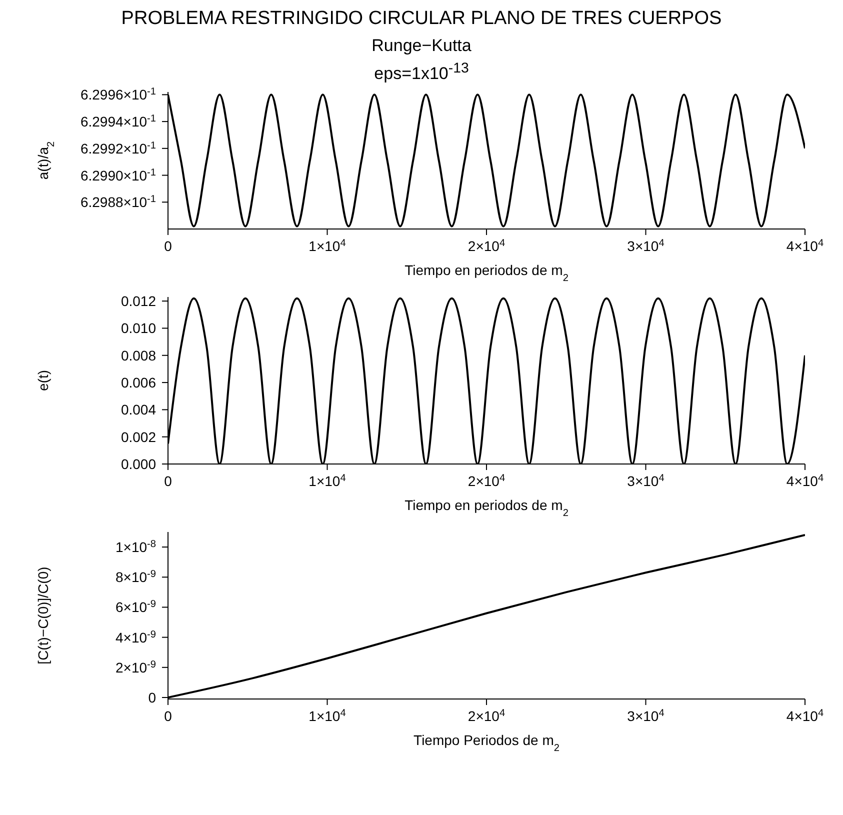 This screenshot has height=815, width=843. What do you see at coordinates (118, 148) in the screenshot?
I see `y-tick-label: 6.2992×10$^{-1}$` at bounding box center [118, 148].